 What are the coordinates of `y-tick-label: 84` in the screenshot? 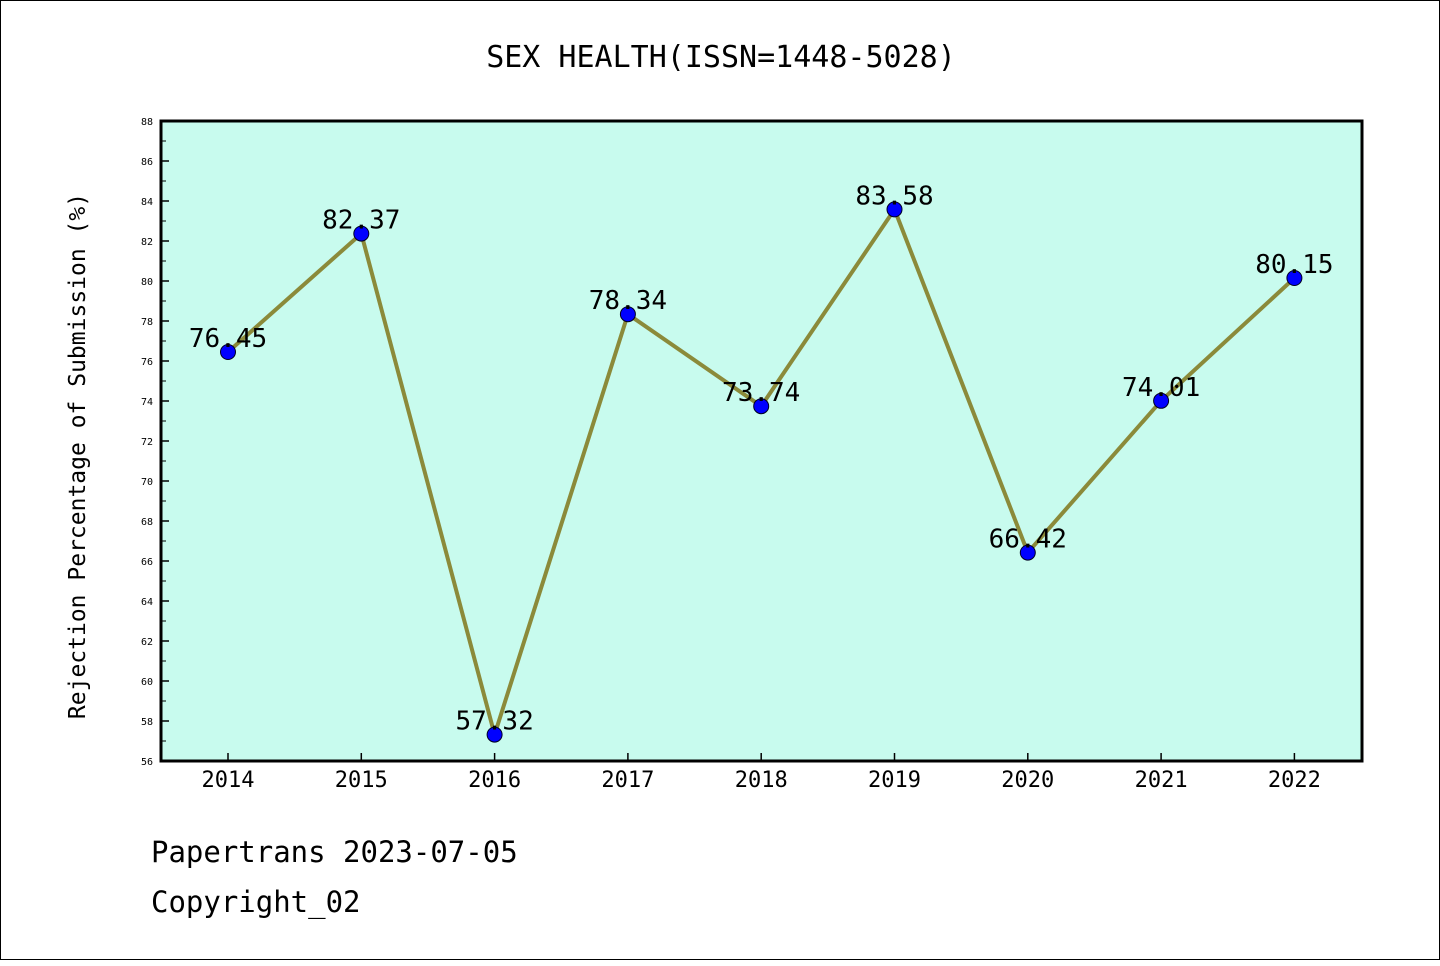 It's located at (147, 202).